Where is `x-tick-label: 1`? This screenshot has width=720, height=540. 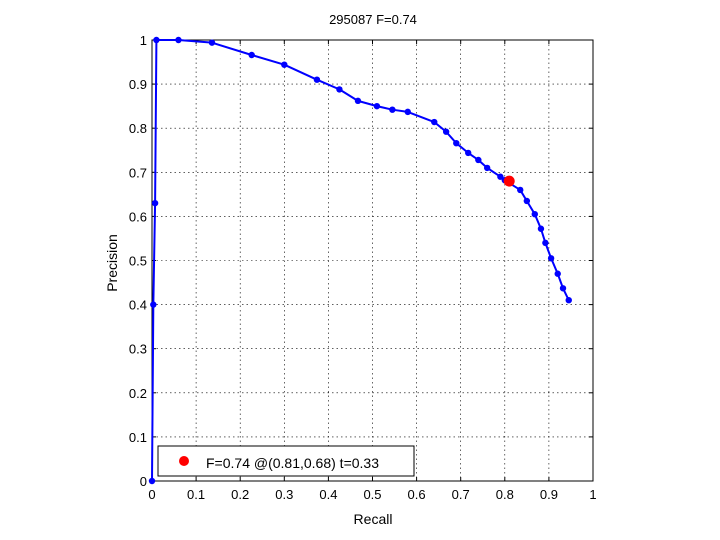 x-tick-label: 1 is located at coordinates (592, 494).